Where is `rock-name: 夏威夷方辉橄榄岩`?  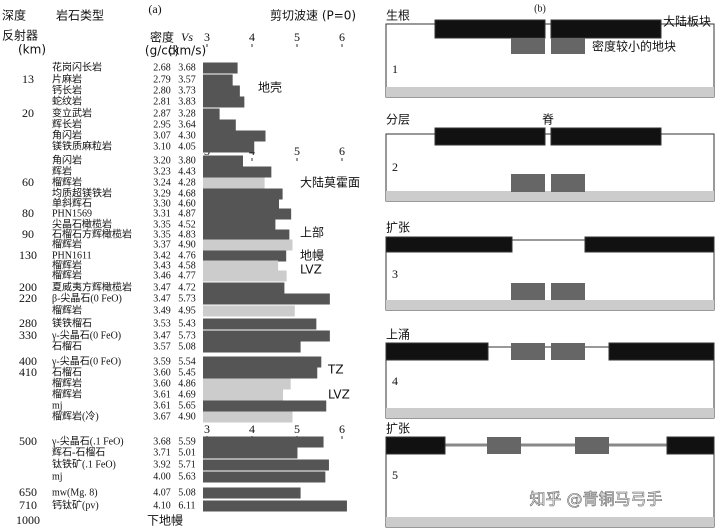
rock-name: 夏威夷方辉橄榄岩 is located at coordinates (92, 286).